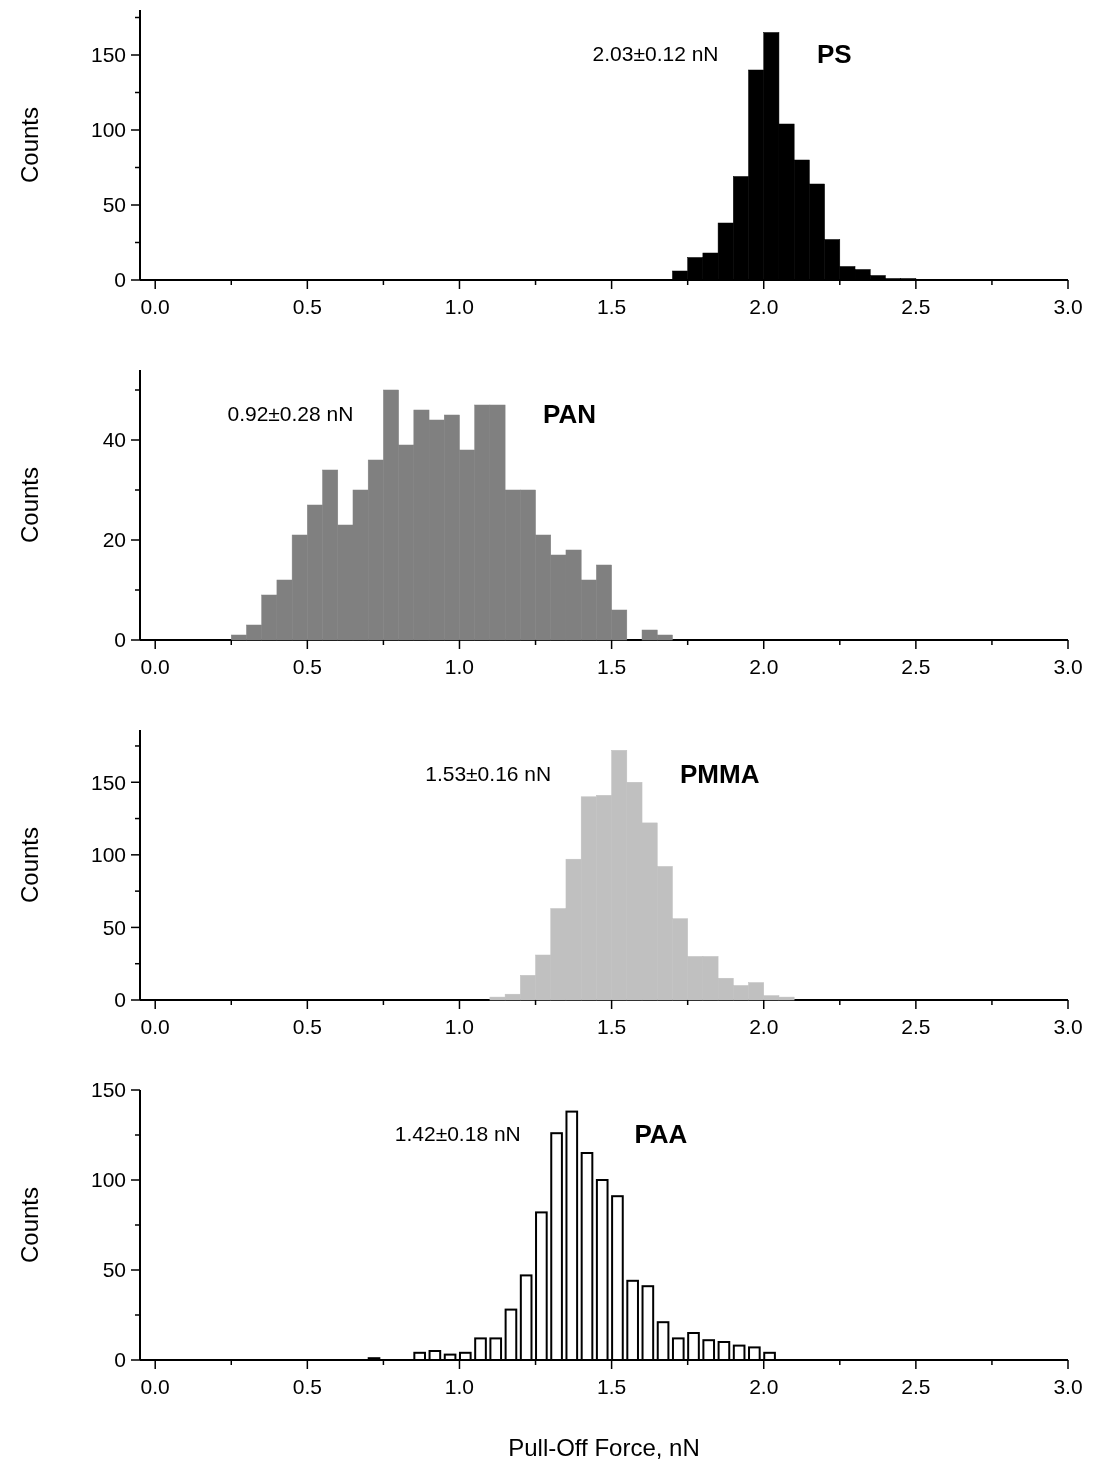 The width and height of the screenshot is (1094, 1476). I want to click on annotation: 1.42±0.18 nN, so click(457, 1134).